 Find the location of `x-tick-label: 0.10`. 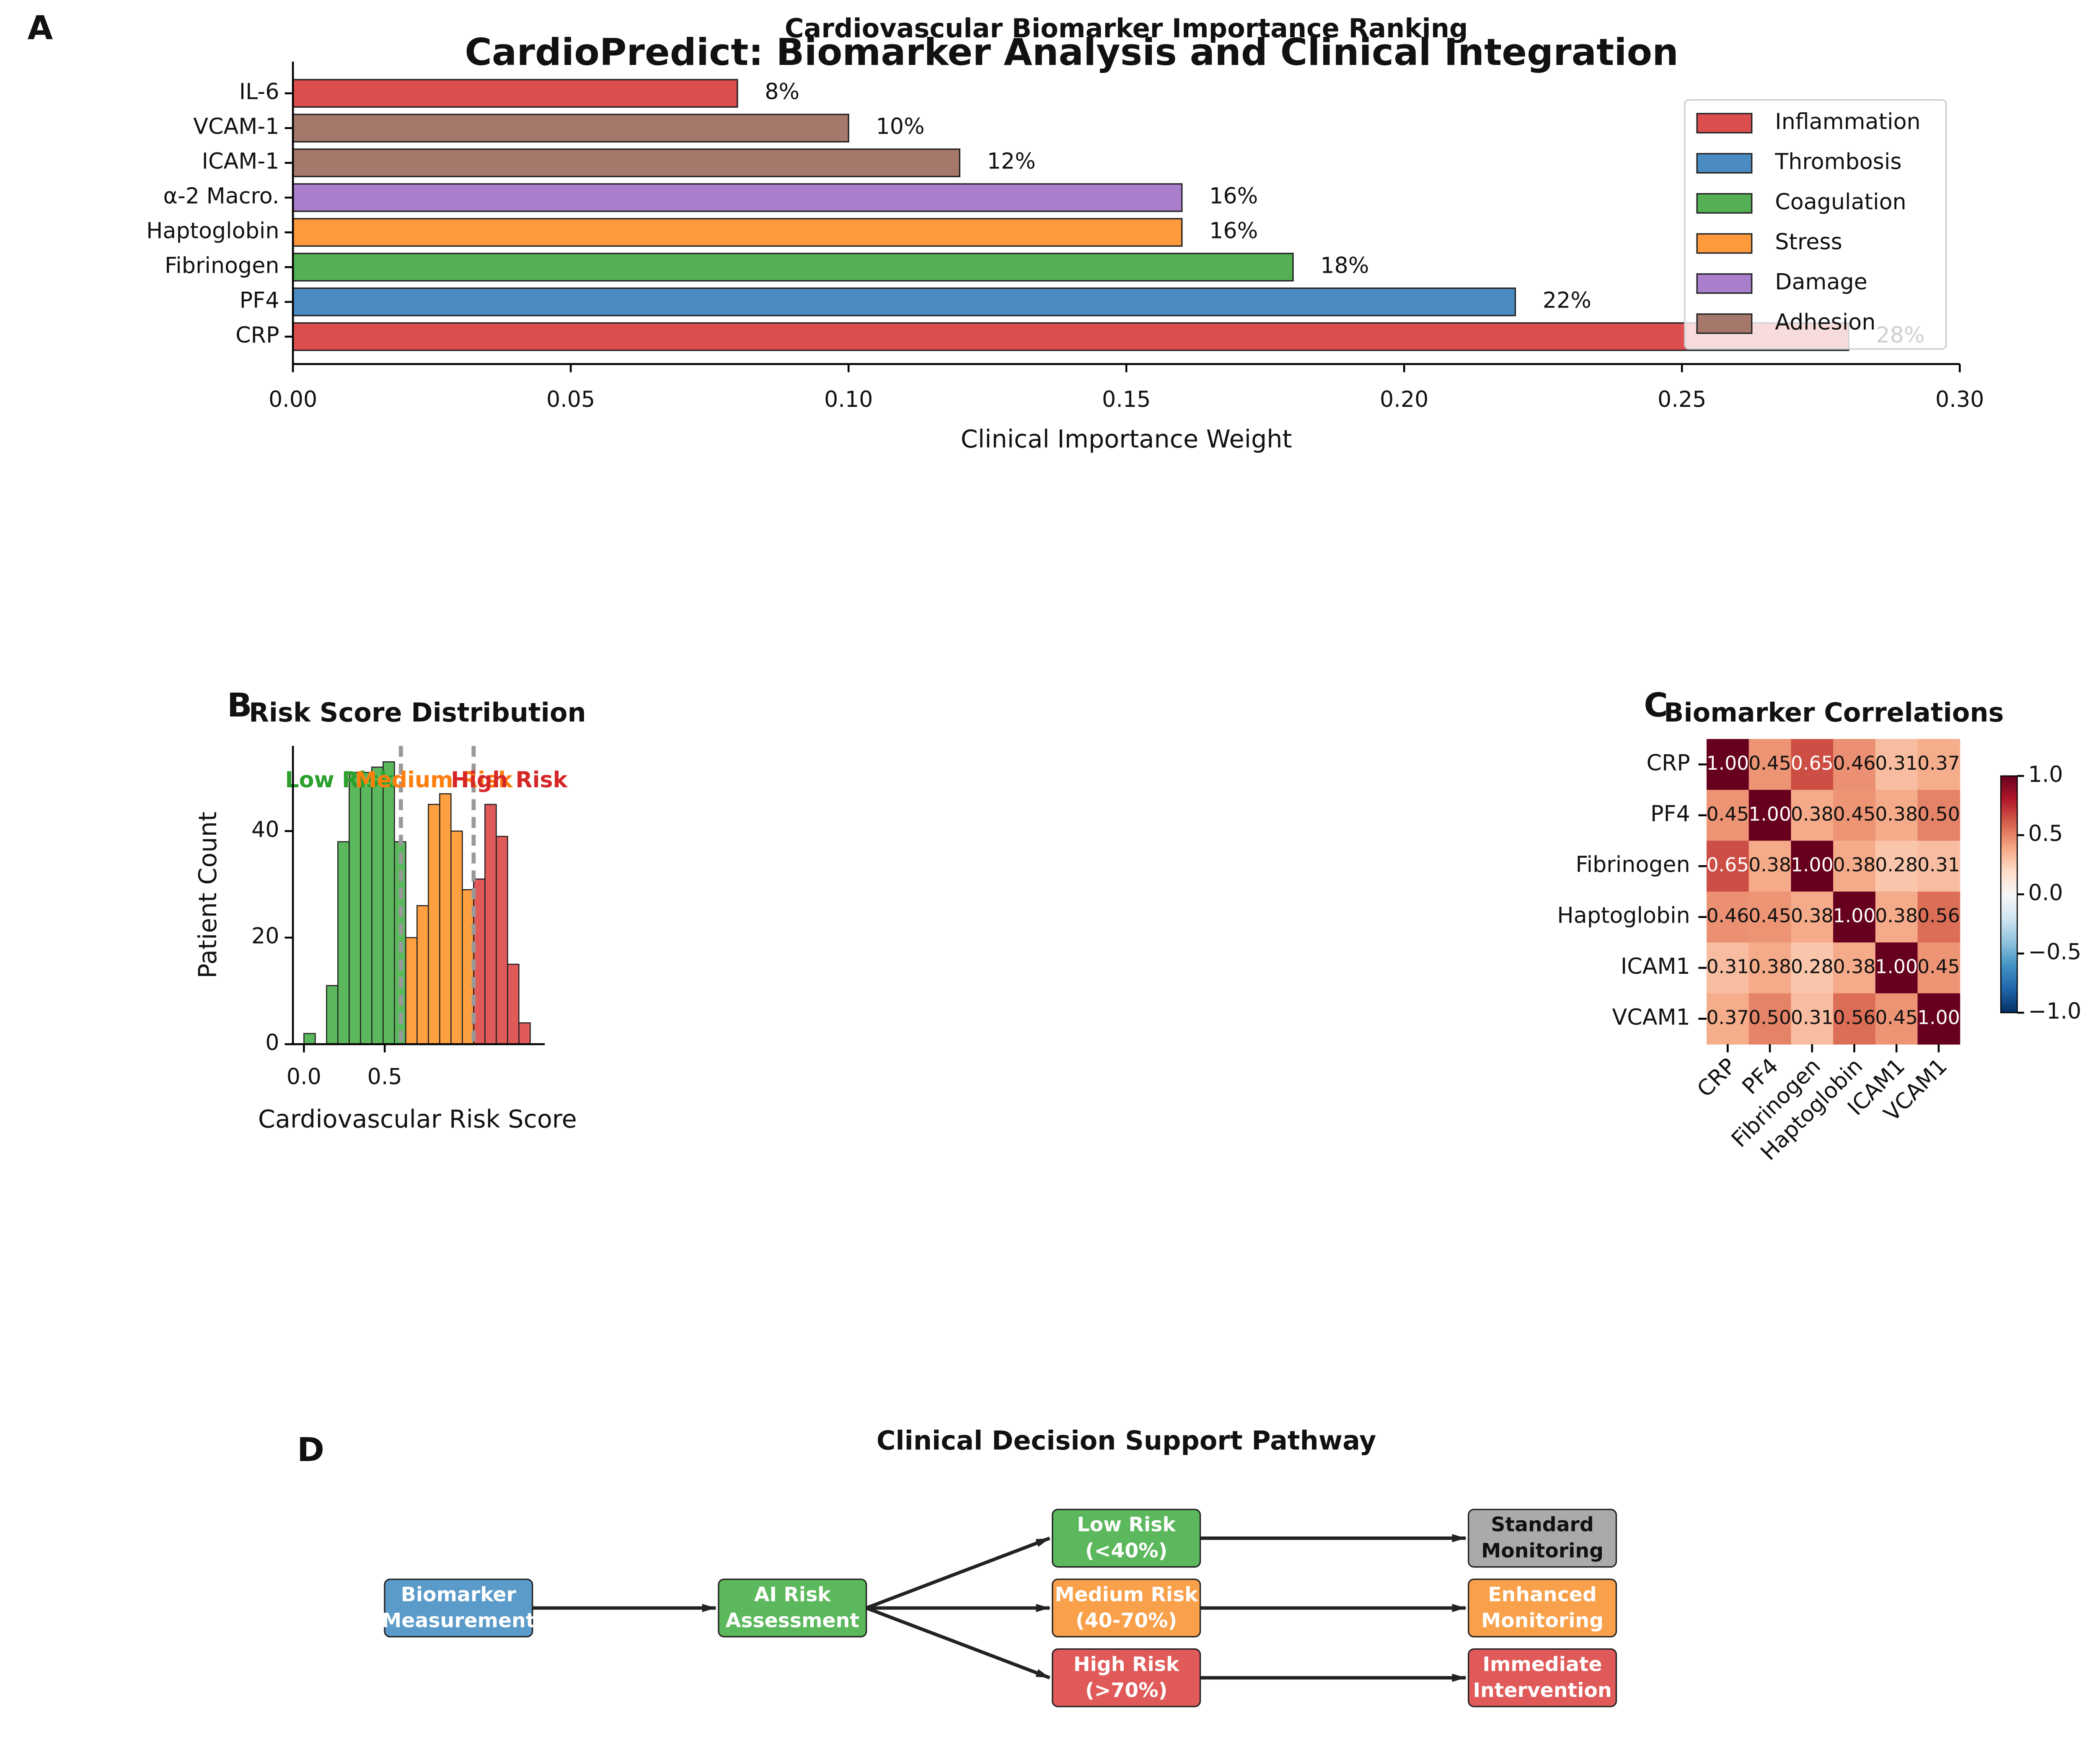

x-tick-label: 0.10 is located at coordinates (848, 399).